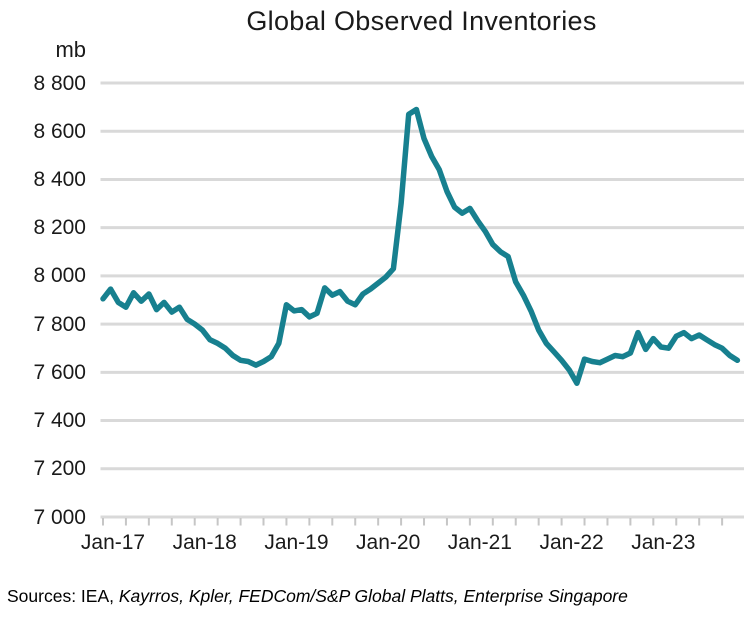 Image resolution: width=753 pixels, height=617 pixels. I want to click on y-axis-label: 7 000, so click(59, 517).